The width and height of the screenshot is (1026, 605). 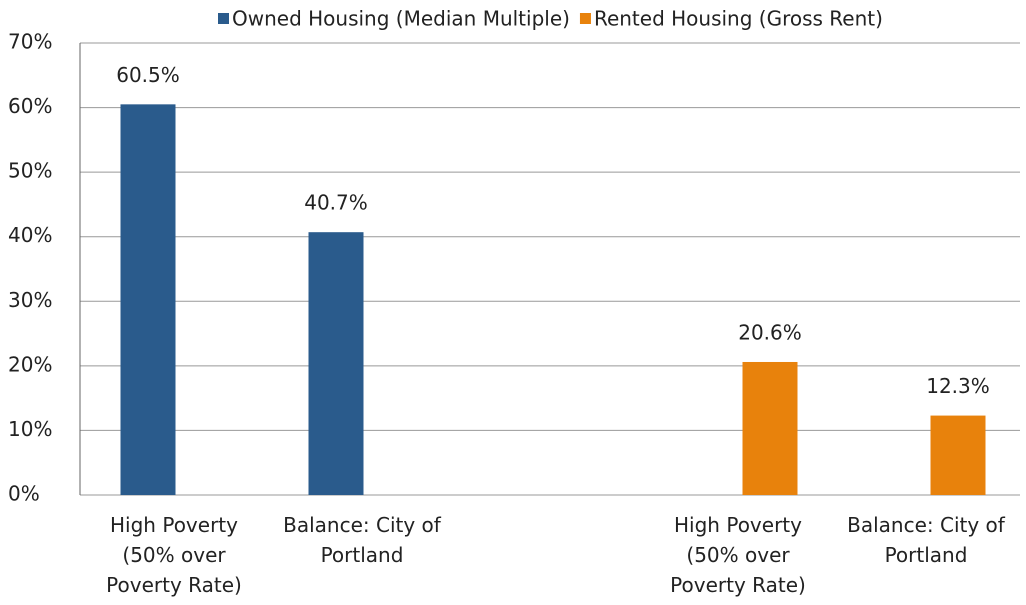 What do you see at coordinates (30, 429) in the screenshot?
I see `y-tick-label: 10%` at bounding box center [30, 429].